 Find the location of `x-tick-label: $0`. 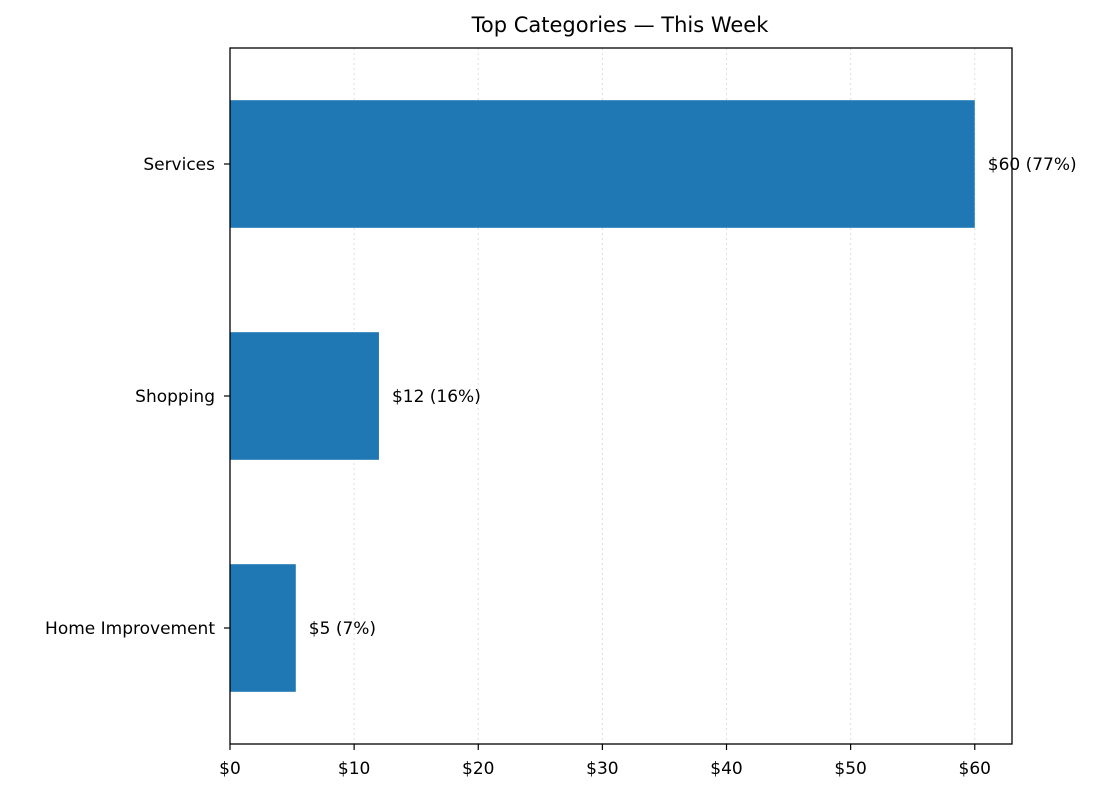

x-tick-label: $0 is located at coordinates (230, 769).